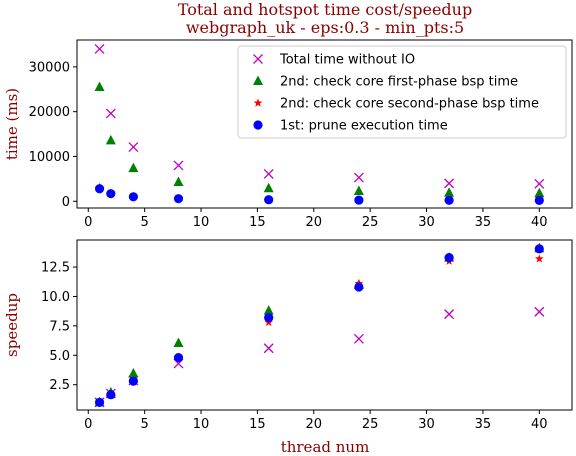  What do you see at coordinates (49, 67) in the screenshot?
I see `time-ytick-label: 30000` at bounding box center [49, 67].